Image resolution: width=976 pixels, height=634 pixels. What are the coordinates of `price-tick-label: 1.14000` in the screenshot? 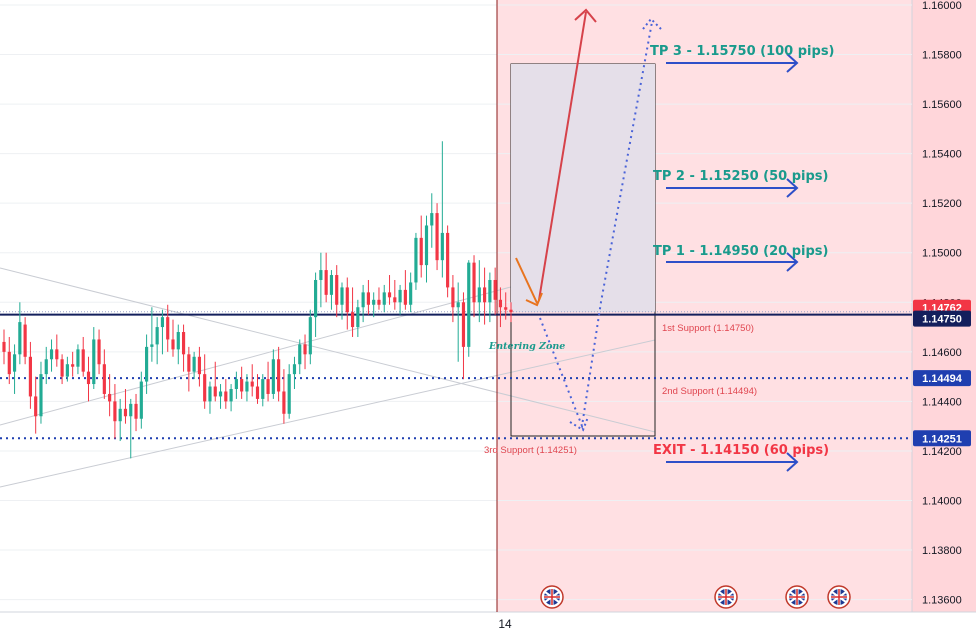 It's located at (942, 502).